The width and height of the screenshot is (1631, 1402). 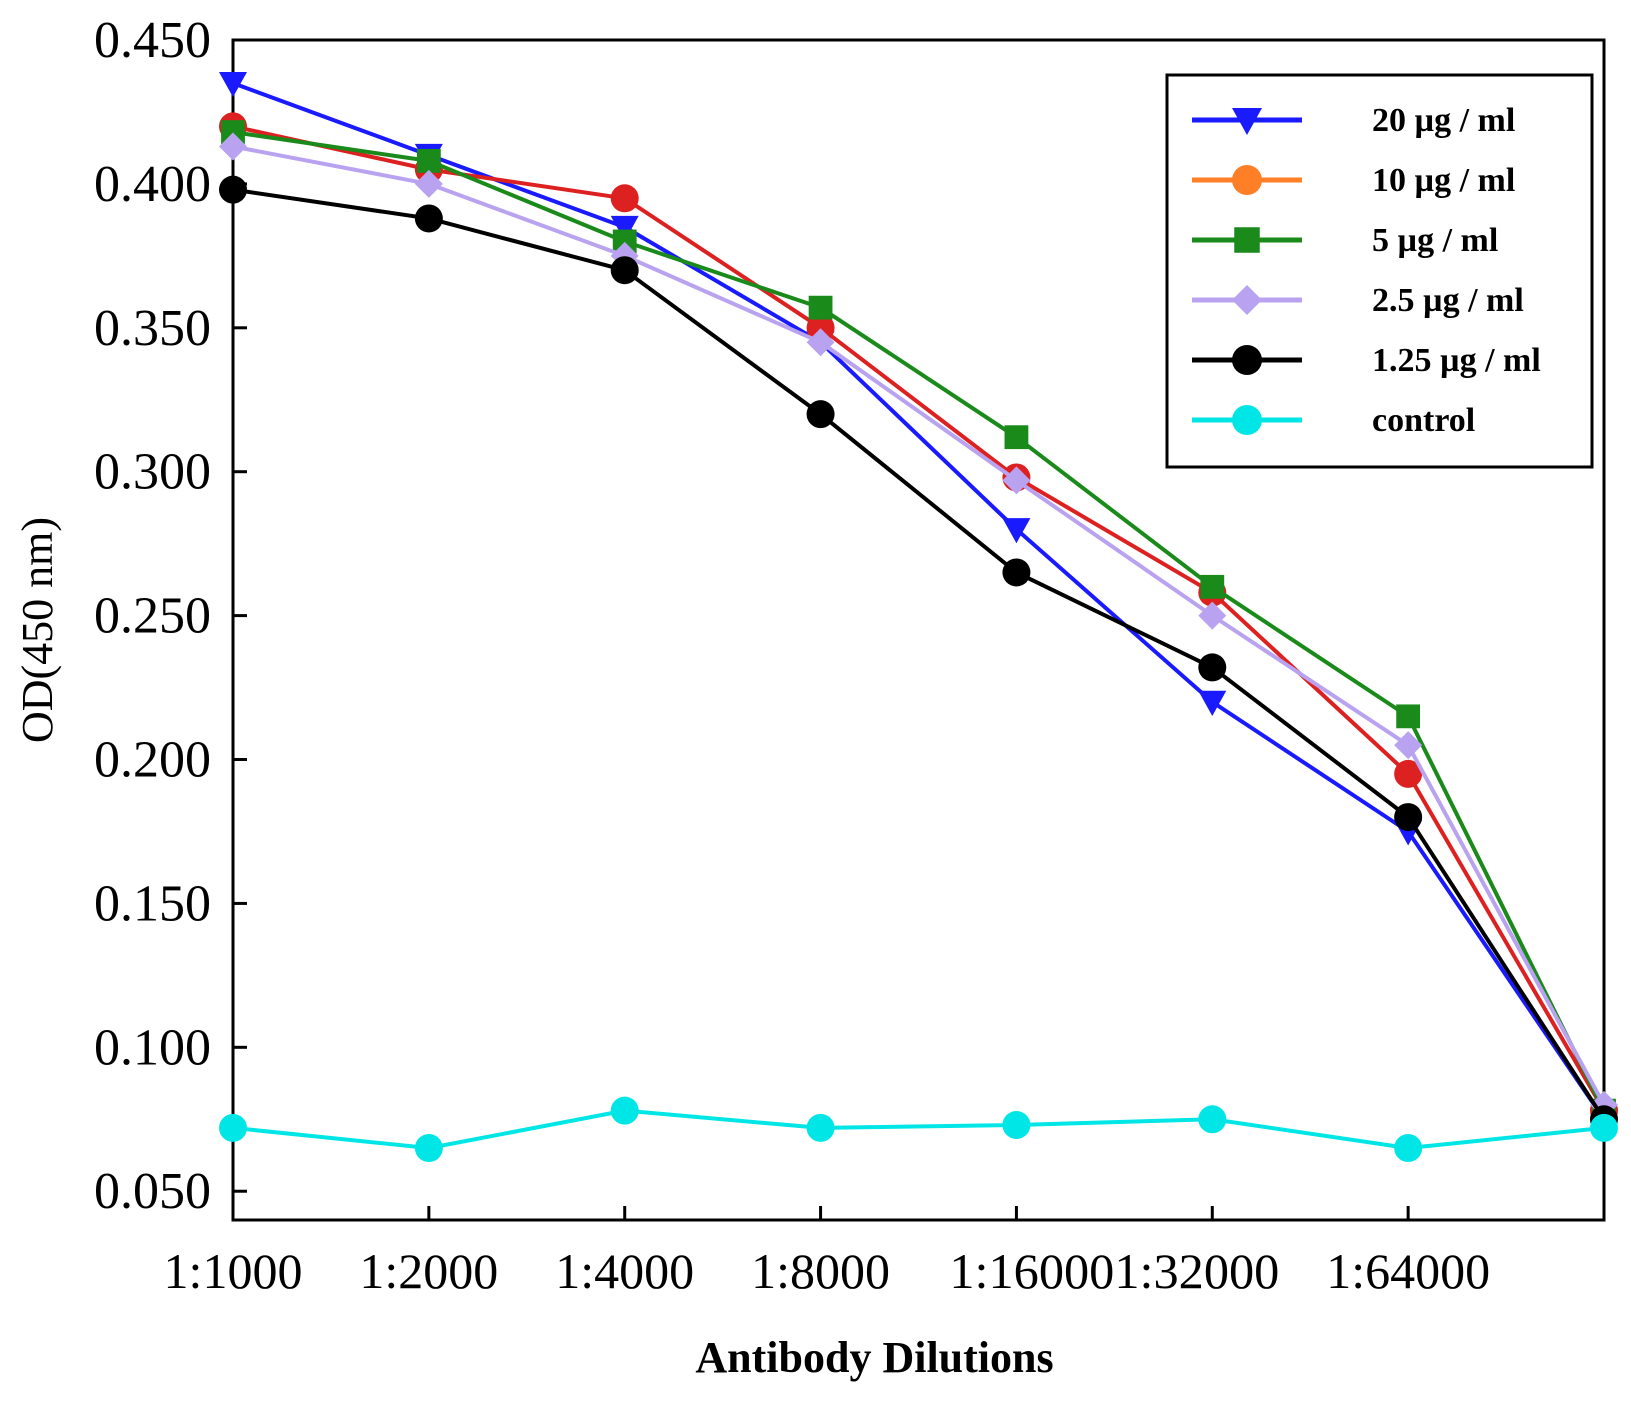 What do you see at coordinates (233, 1271) in the screenshot?
I see `x-tick-label: 1:1000` at bounding box center [233, 1271].